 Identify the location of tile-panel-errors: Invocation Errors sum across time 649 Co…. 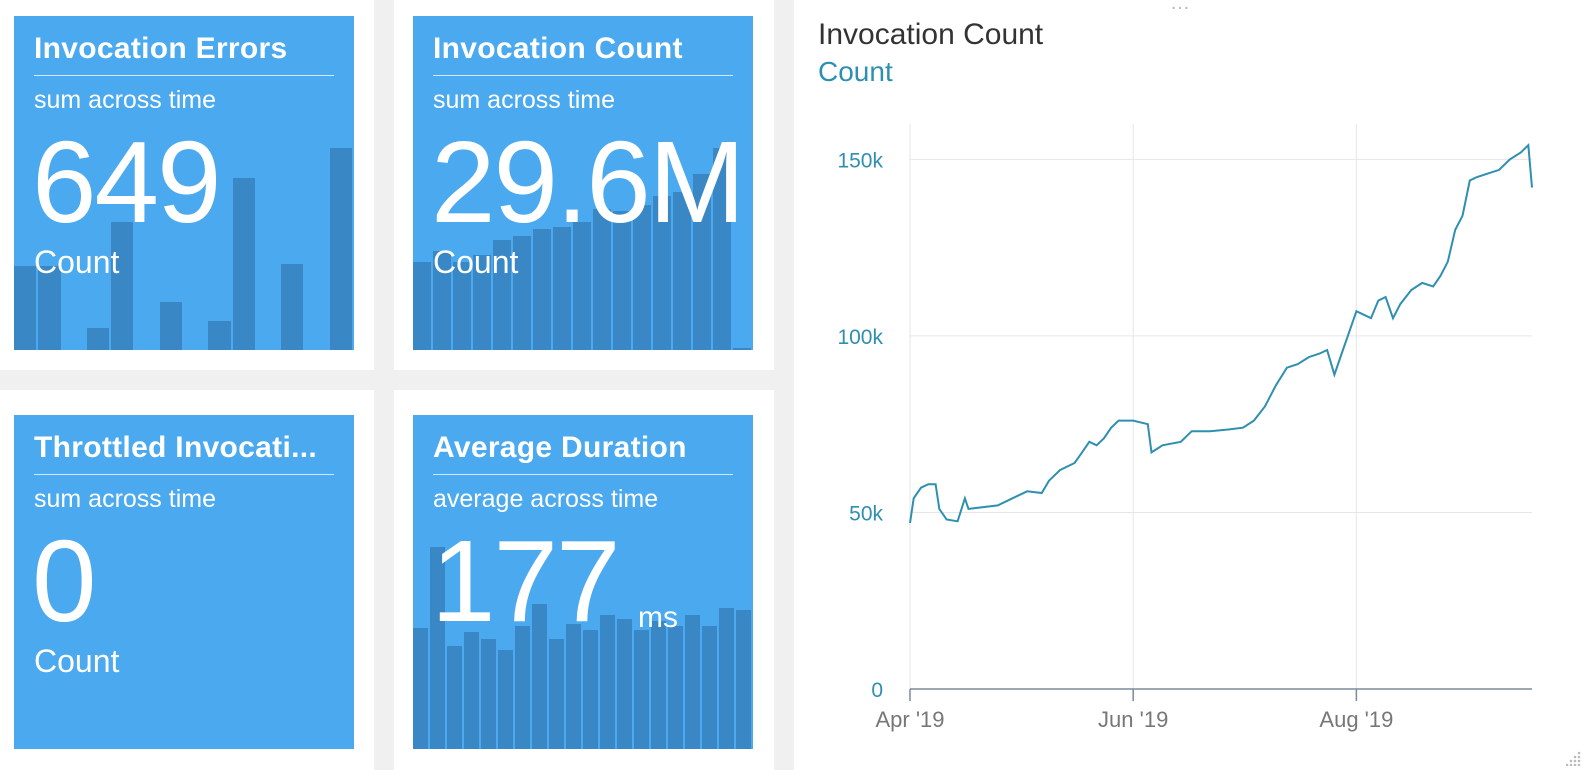
(187, 185).